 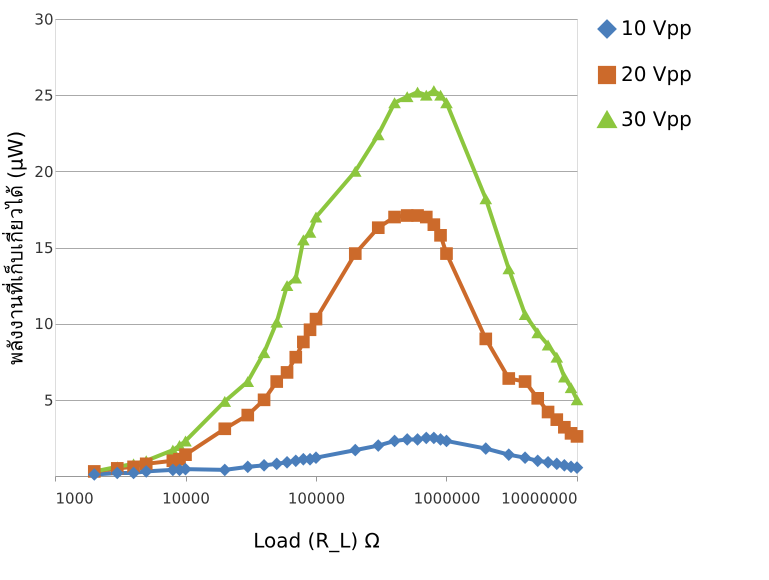 I want to click on x-tick-label: 10000, so click(x=186, y=499).